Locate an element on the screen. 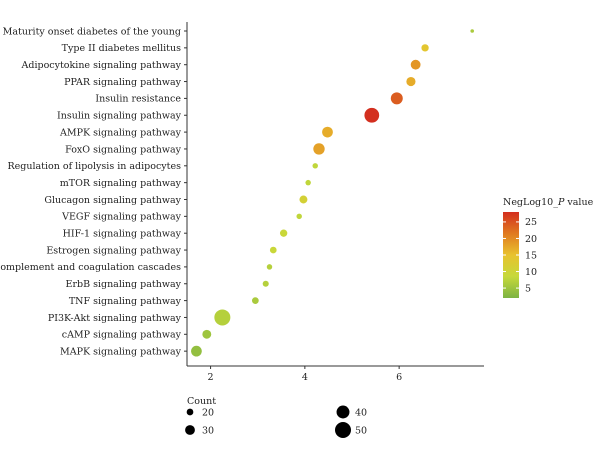 This screenshot has width=600, height=457. color-legend: NegLog10_P value 5 10 15 20 25 is located at coordinates (548, 247).